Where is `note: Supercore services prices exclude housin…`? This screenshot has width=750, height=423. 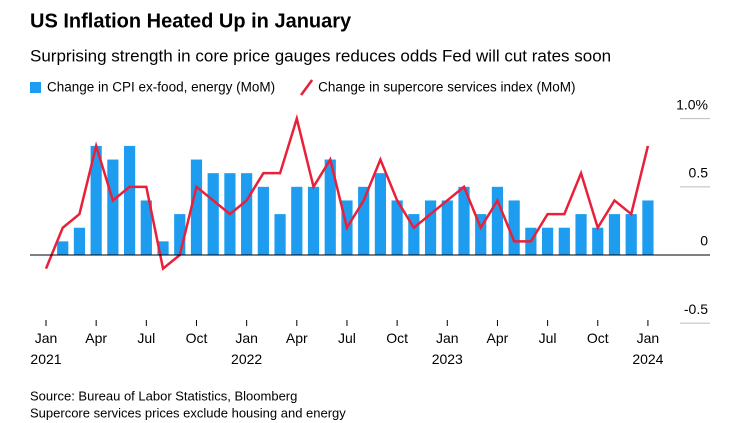 note: Supercore services prices exclude housin… is located at coordinates (188, 412).